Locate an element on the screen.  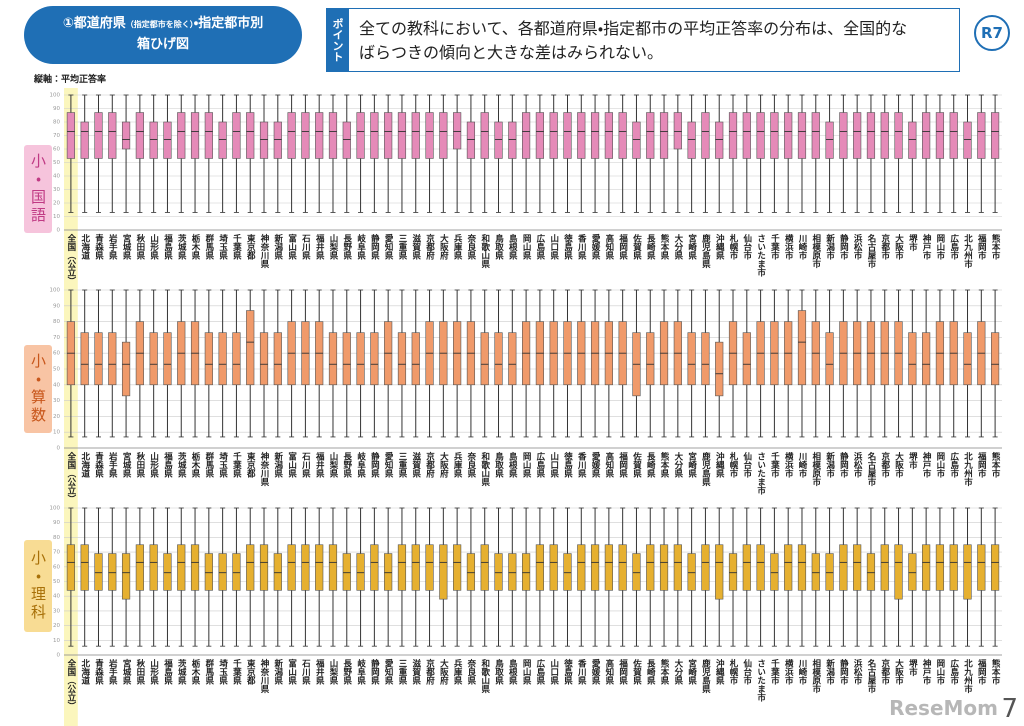
x-tick-label: 札幌市 is located at coordinates (733, 464).